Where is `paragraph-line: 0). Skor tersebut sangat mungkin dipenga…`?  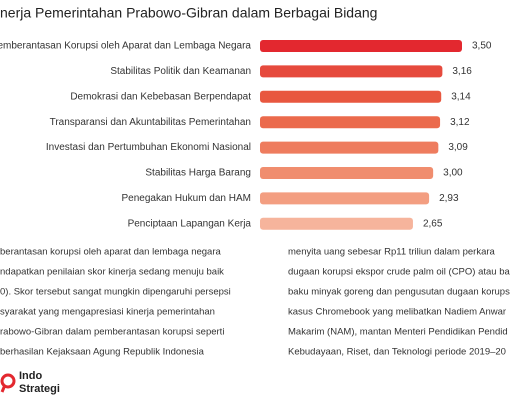 paragraph-line: 0). Skor tersebut sangat mungkin dipenga… is located at coordinates (115, 292).